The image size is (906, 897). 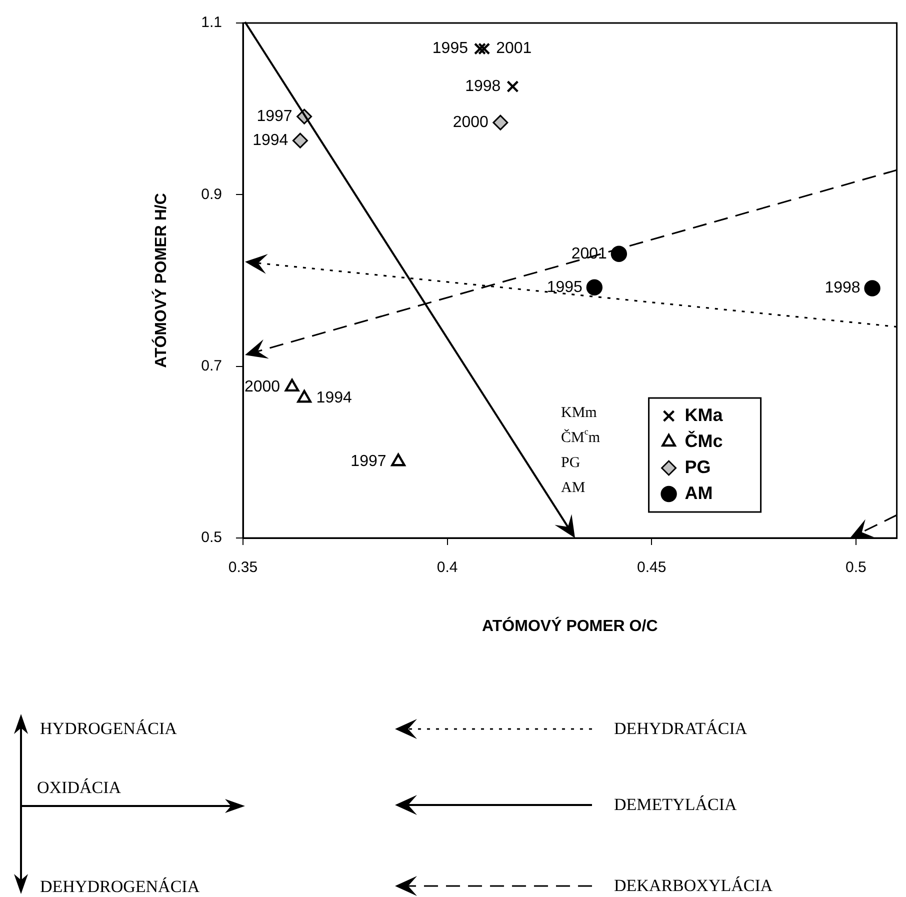 What do you see at coordinates (698, 492) in the screenshot?
I see `legend-label: AM` at bounding box center [698, 492].